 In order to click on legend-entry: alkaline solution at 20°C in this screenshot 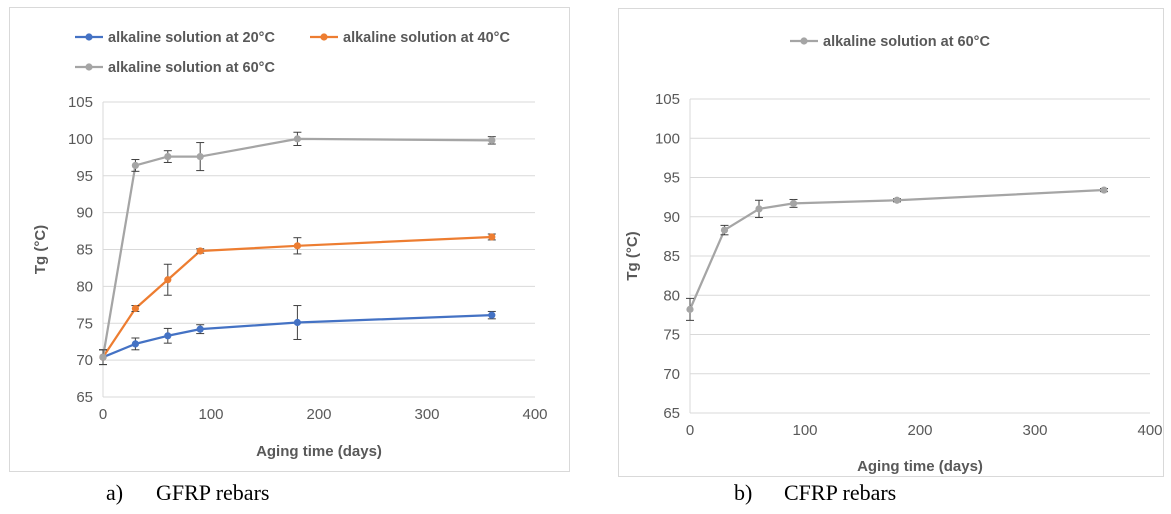, I will do `click(175, 38)`.